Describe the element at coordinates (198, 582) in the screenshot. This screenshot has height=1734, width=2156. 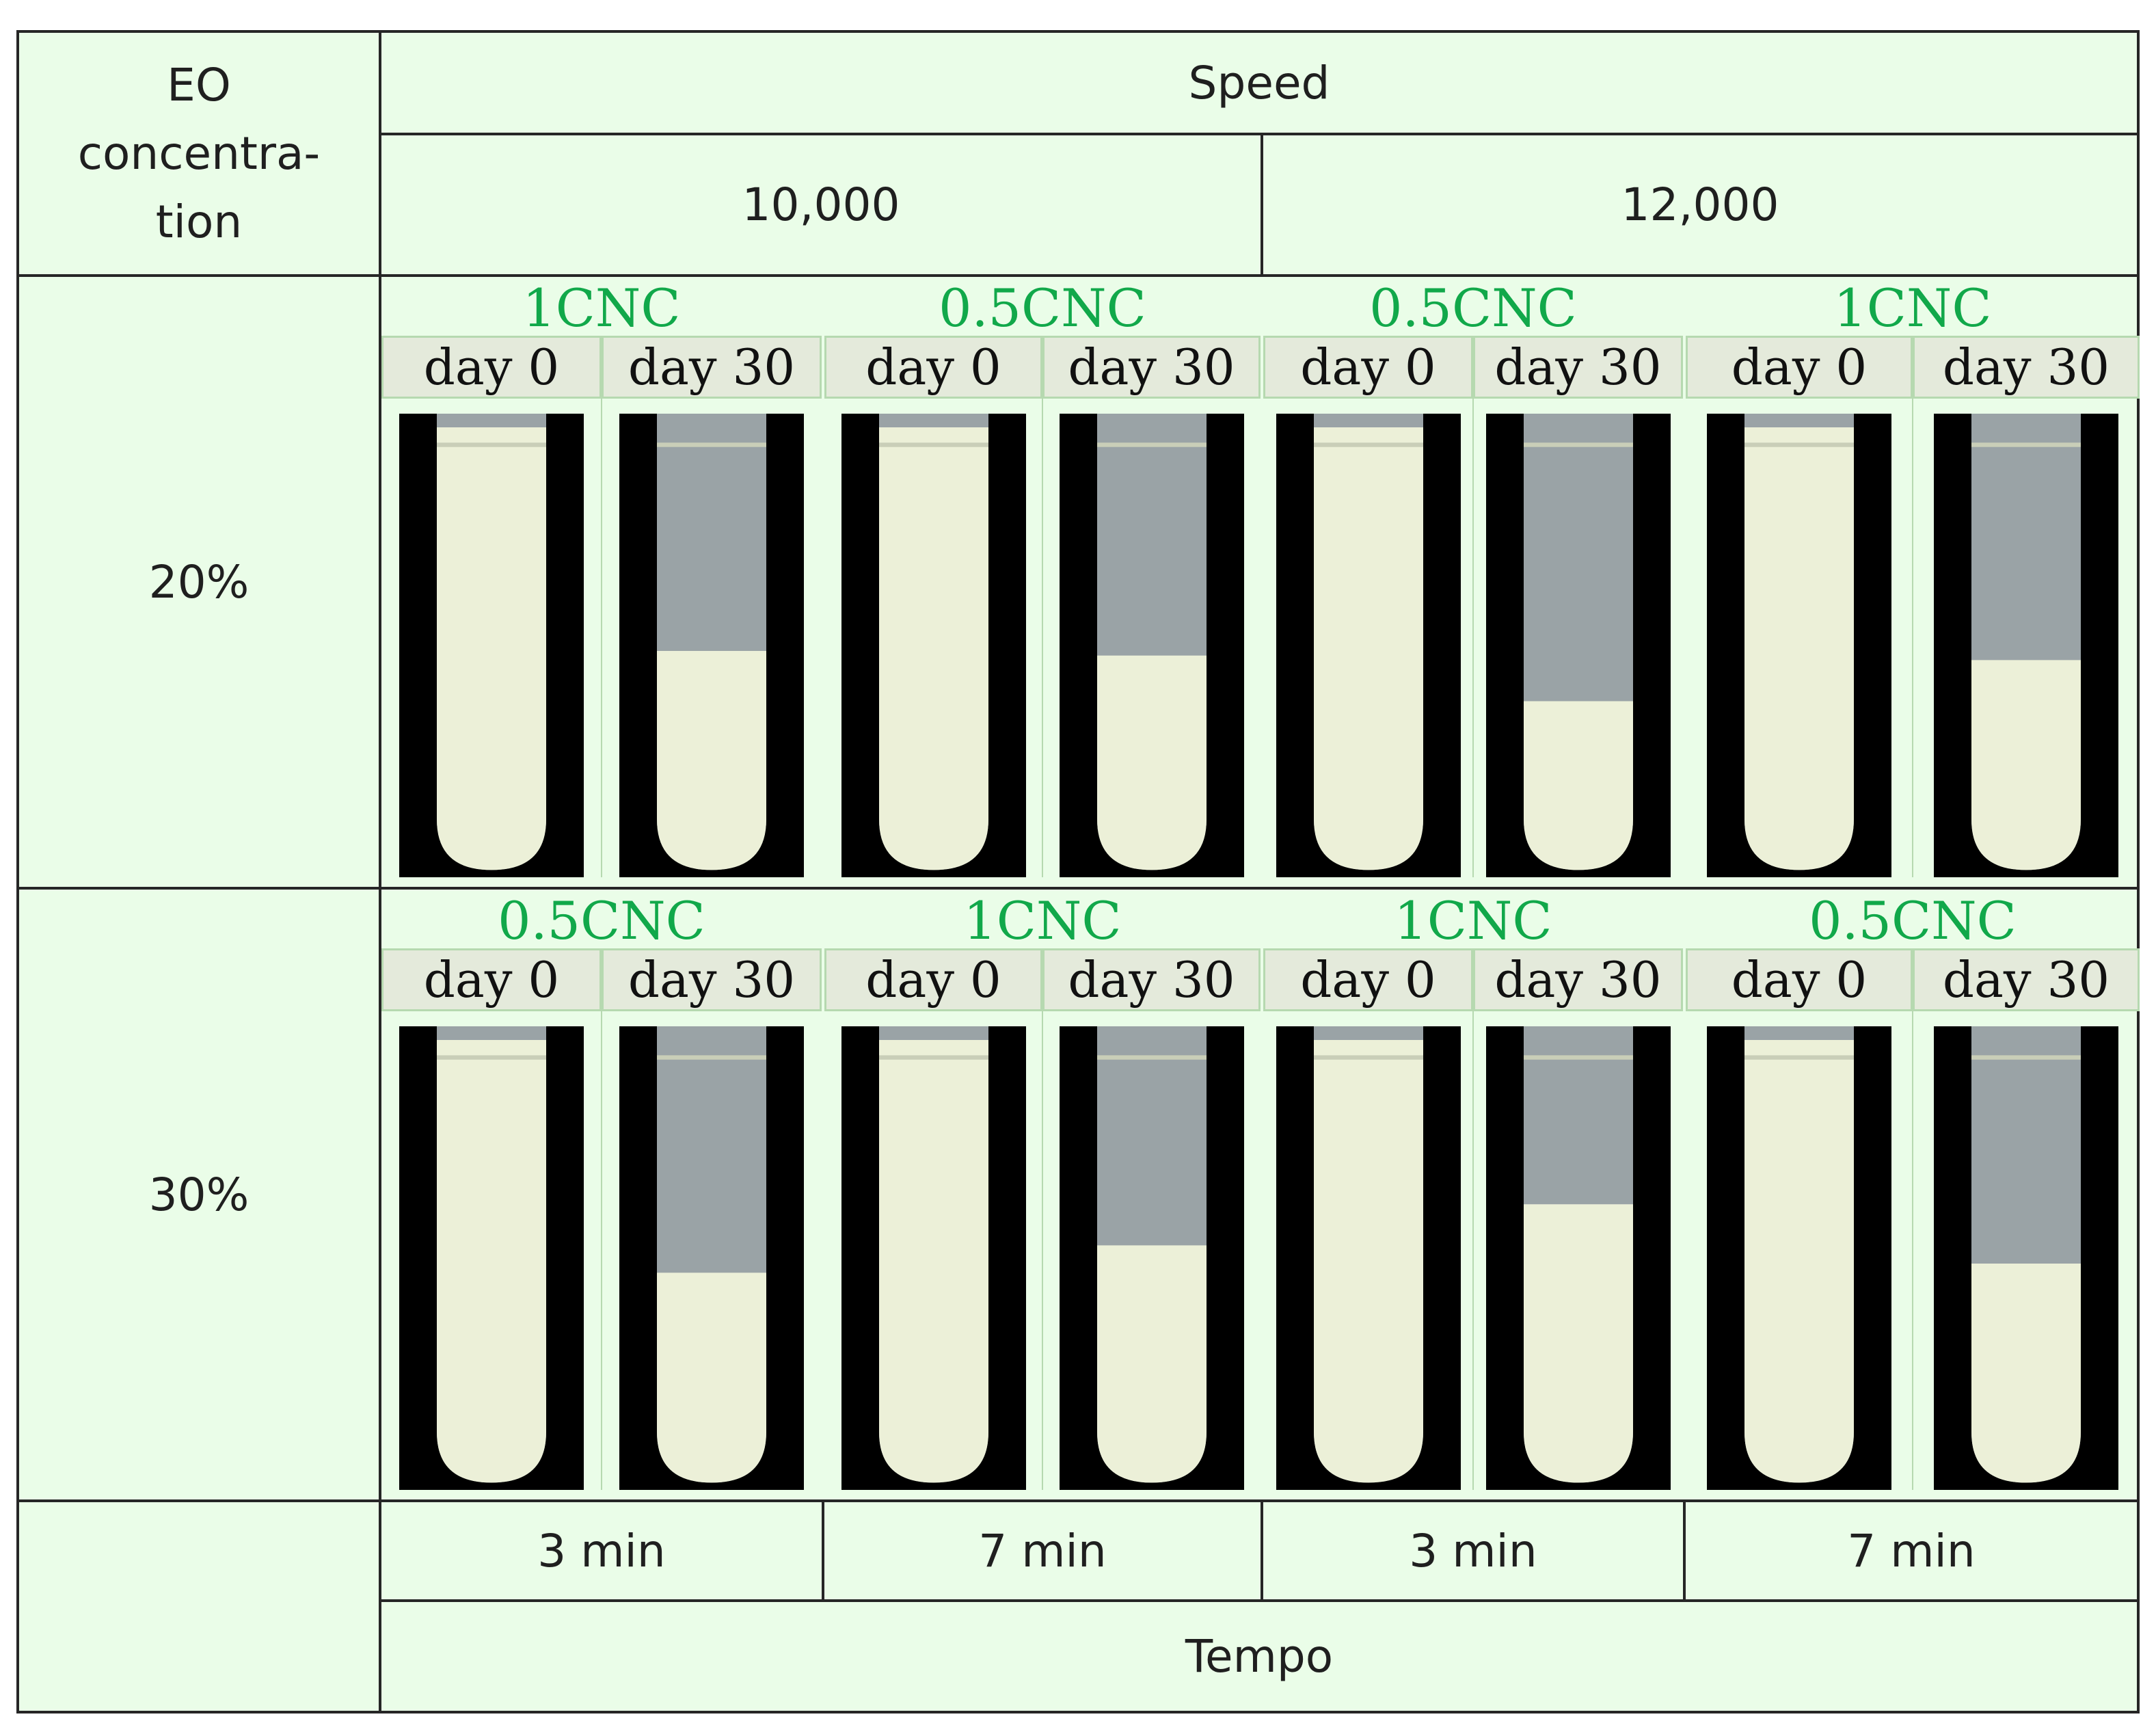
I see `row-label-20: 20%` at that location.